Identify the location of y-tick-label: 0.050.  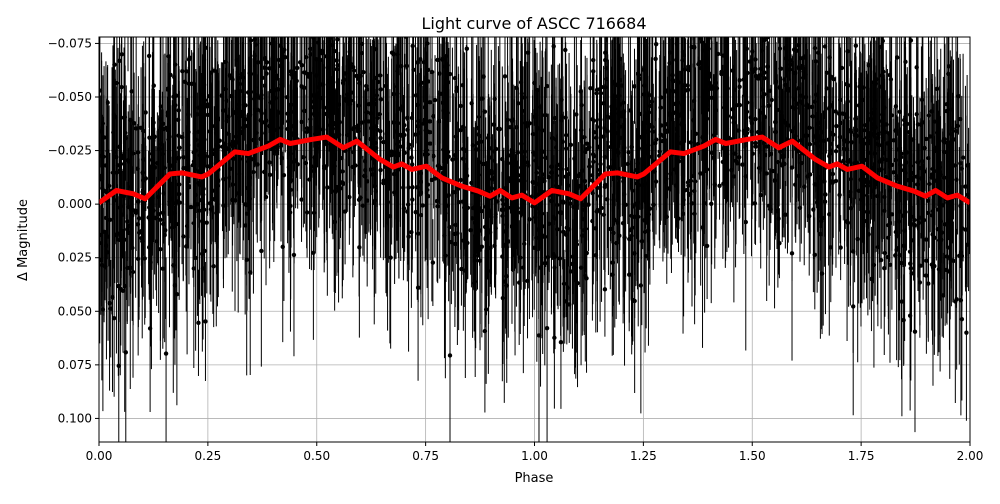
(75, 311).